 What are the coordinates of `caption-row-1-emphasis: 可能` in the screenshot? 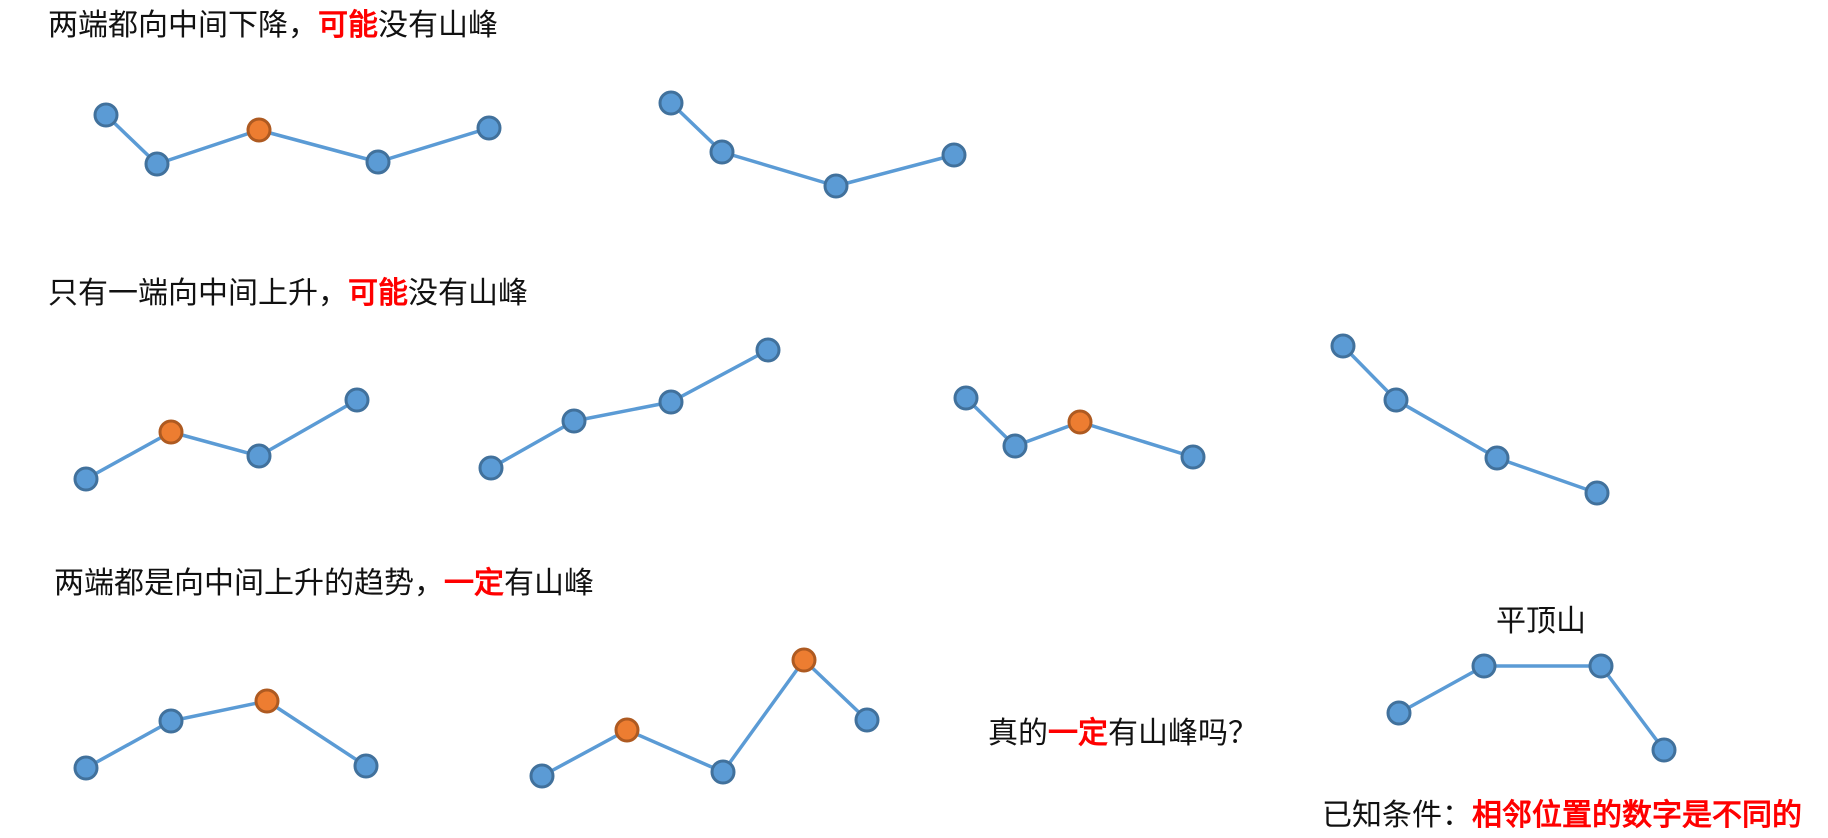 It's located at (348, 25).